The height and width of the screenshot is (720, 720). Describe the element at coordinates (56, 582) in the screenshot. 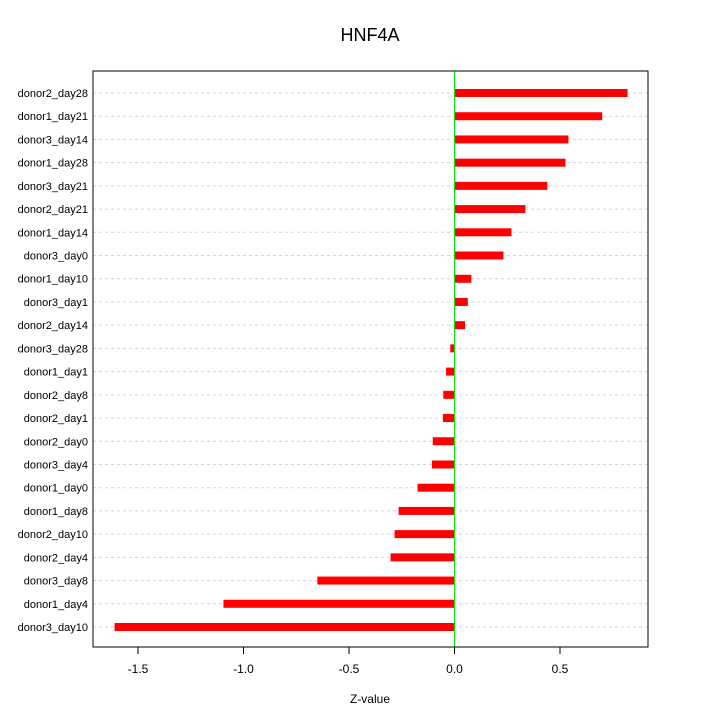

I see `y-tick-label: donor3_day8` at that location.